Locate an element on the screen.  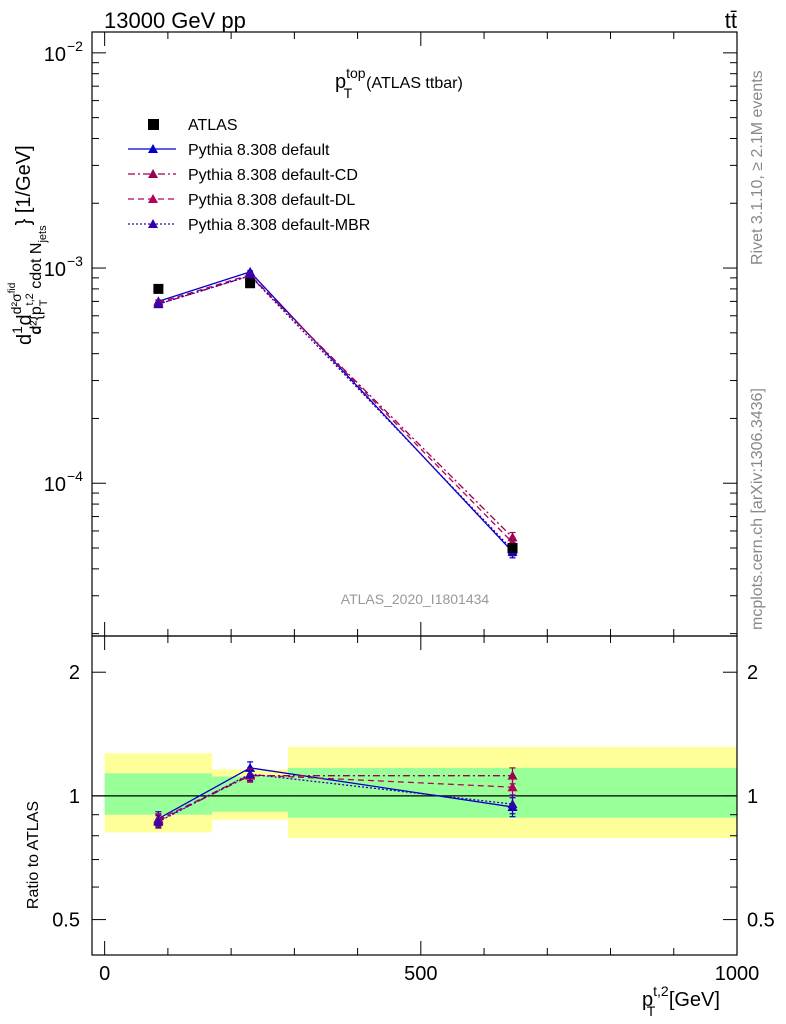
ratio-y-tick-label-left-0.5: 0.5 is located at coordinates (66, 921).